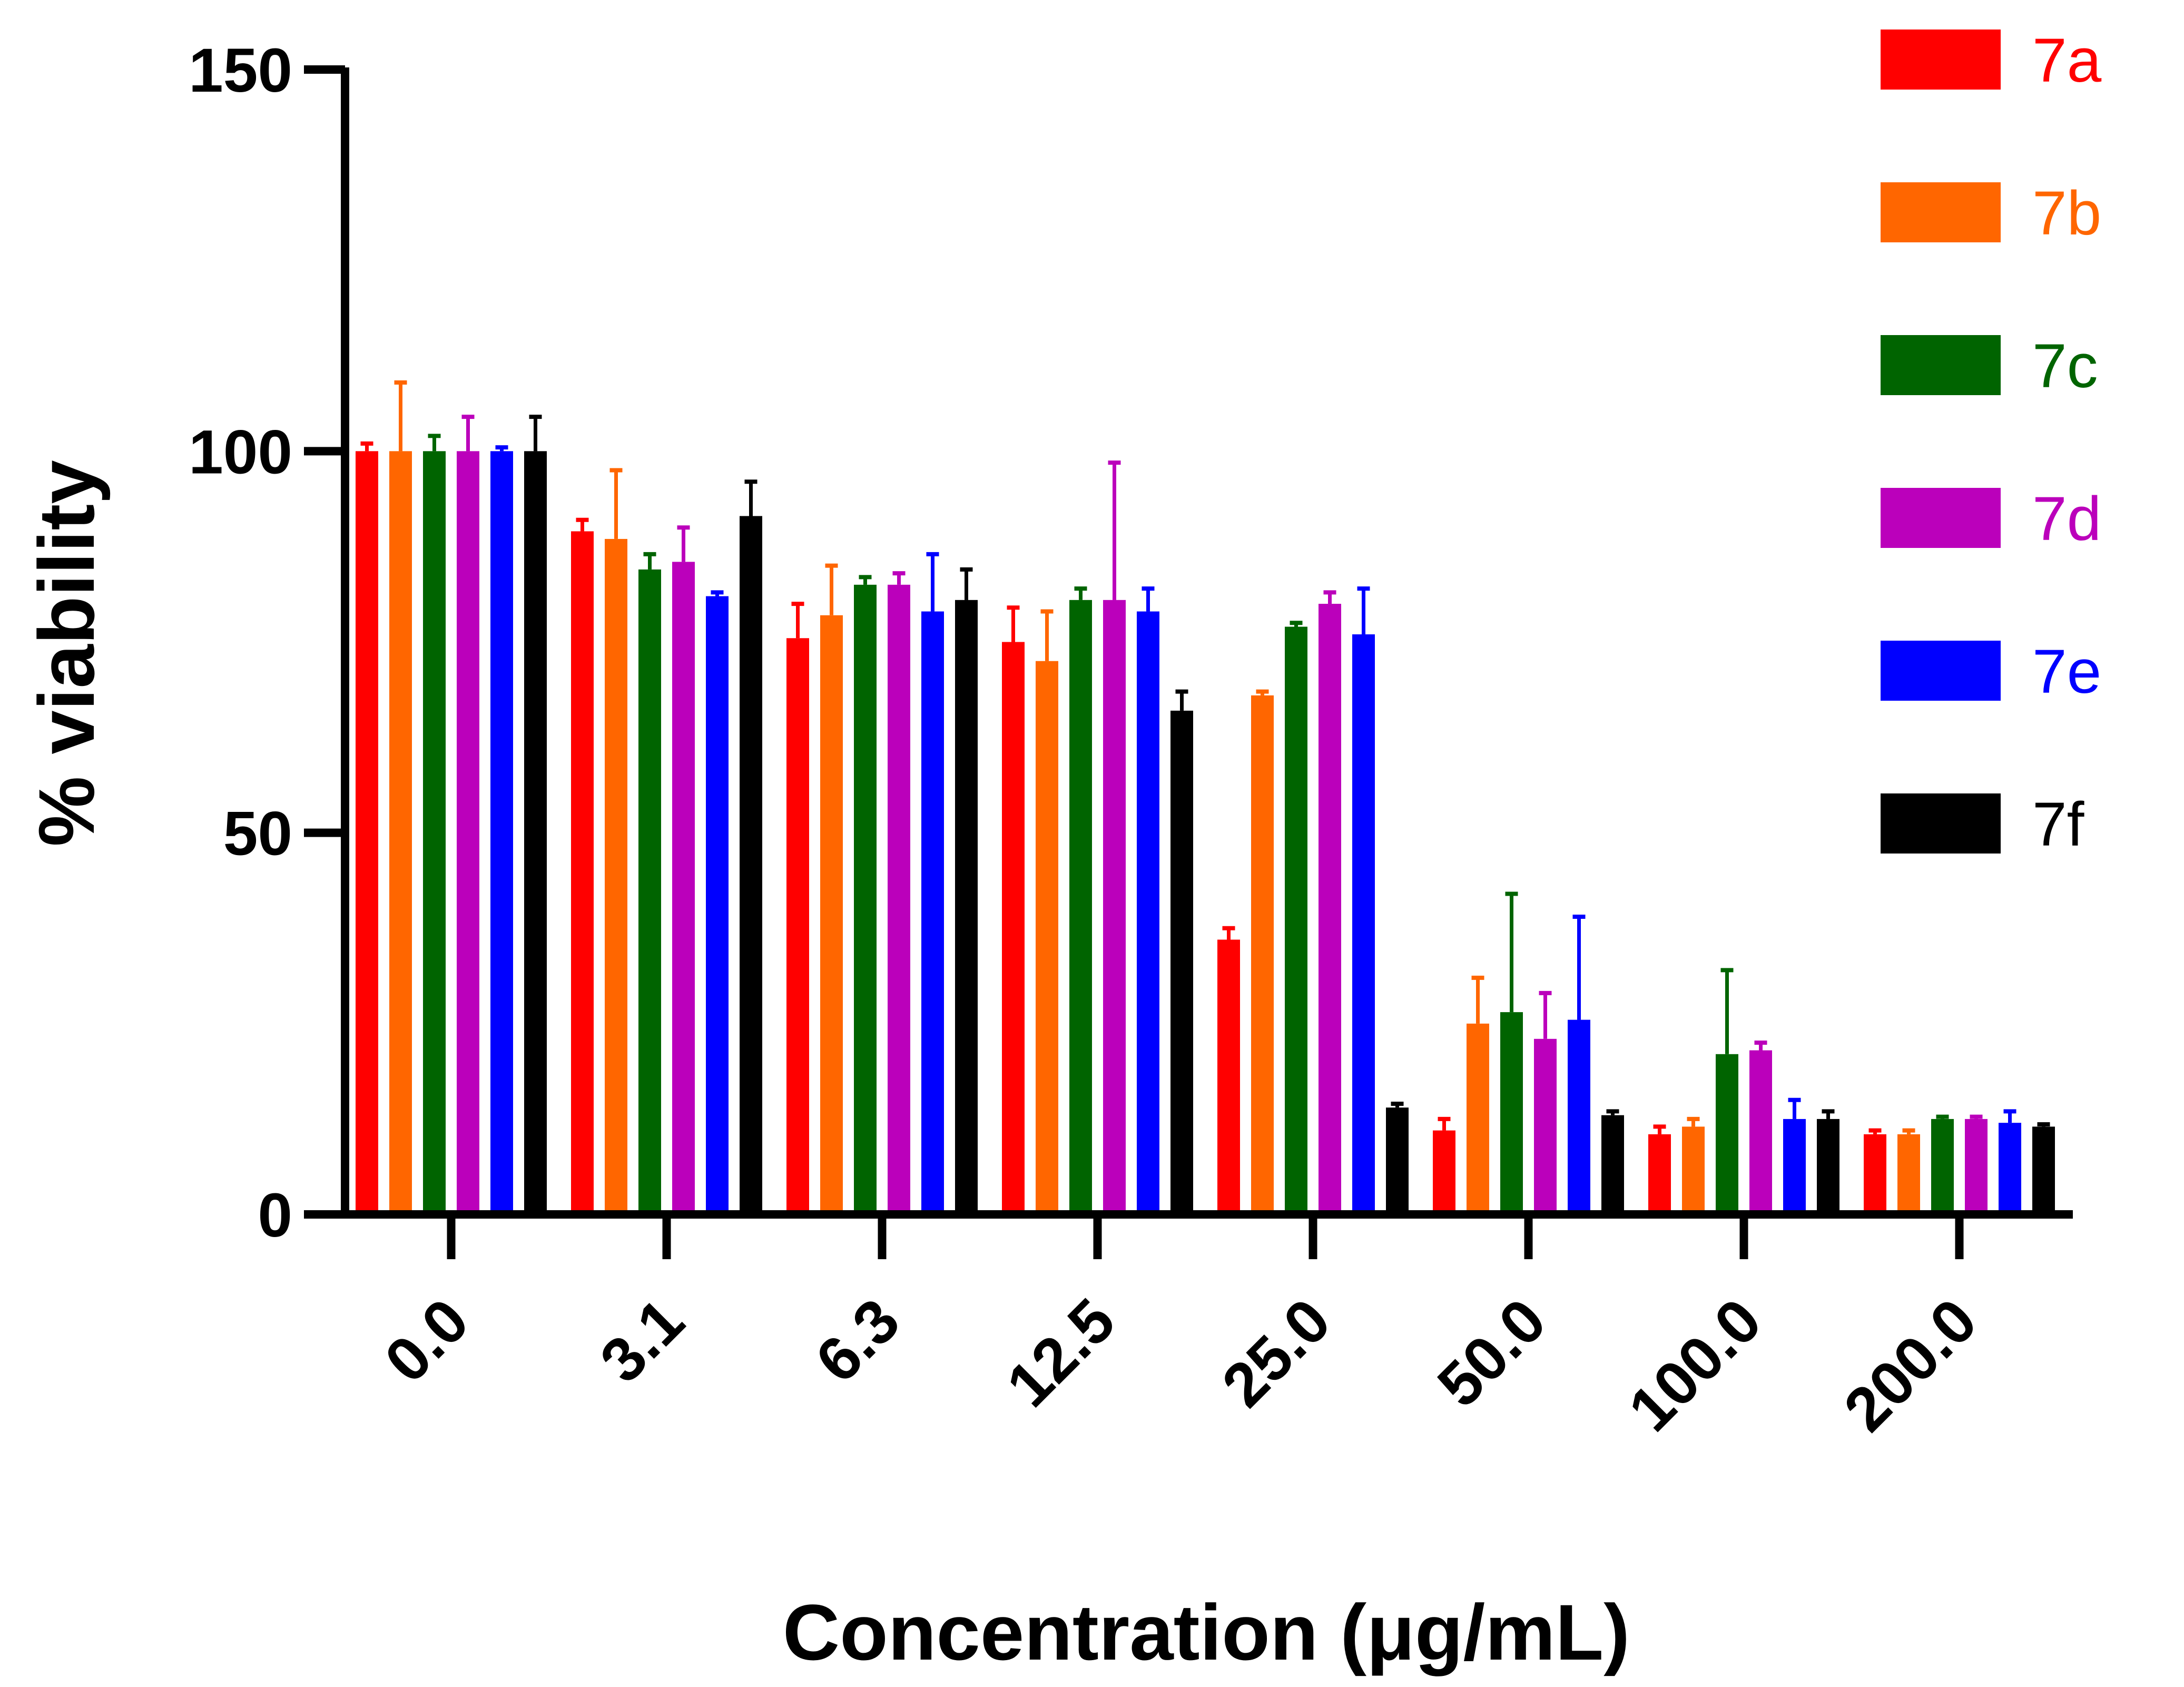 This screenshot has width=2184, height=1687. Describe the element at coordinates (717, 905) in the screenshot. I see `bar-7e-3.1` at that location.